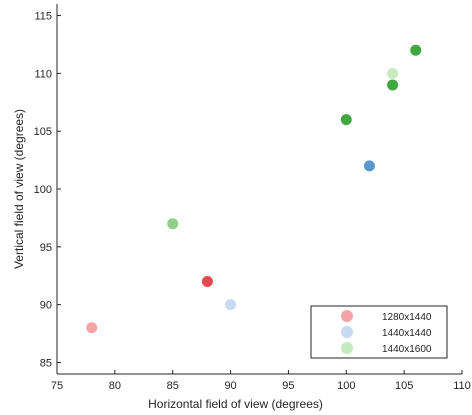  I want to click on legend-label: 1440x1600, so click(407, 349).